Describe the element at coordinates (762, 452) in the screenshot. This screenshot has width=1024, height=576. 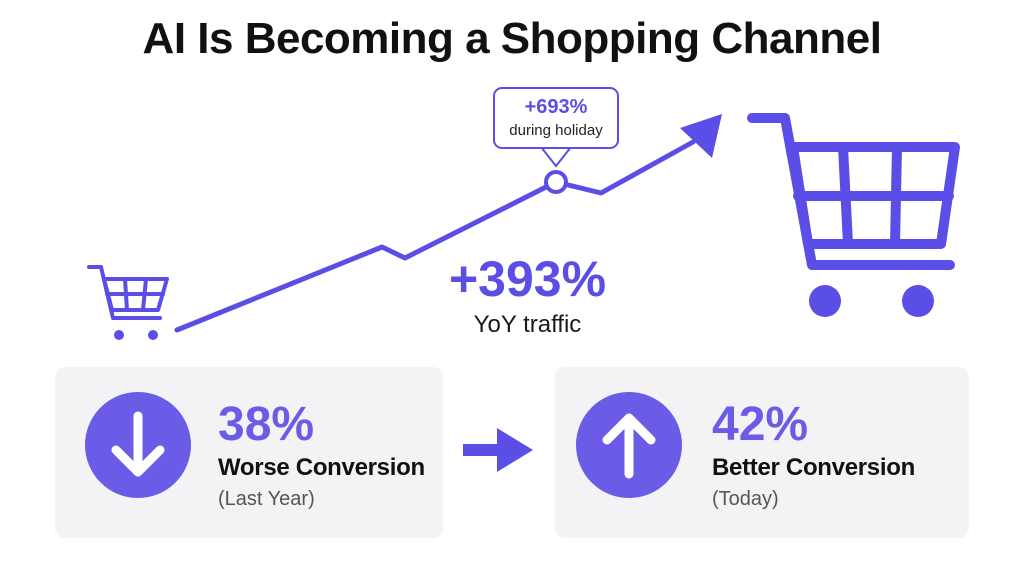
I see `today-card: 42% Better Conversion (Today)` at that location.